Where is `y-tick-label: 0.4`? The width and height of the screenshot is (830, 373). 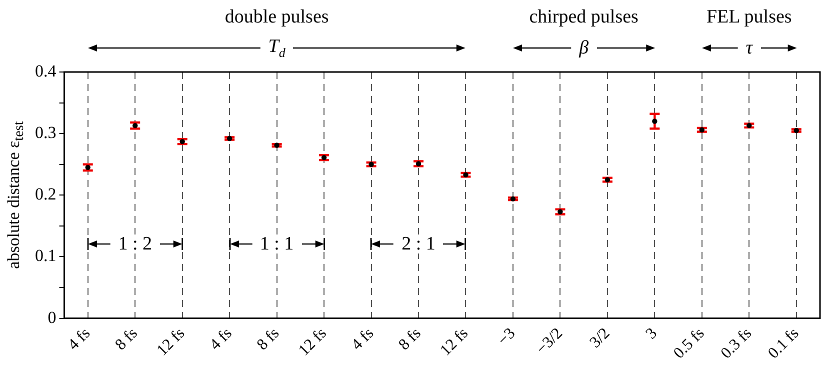
y-tick-label: 0.4 is located at coordinates (46, 70).